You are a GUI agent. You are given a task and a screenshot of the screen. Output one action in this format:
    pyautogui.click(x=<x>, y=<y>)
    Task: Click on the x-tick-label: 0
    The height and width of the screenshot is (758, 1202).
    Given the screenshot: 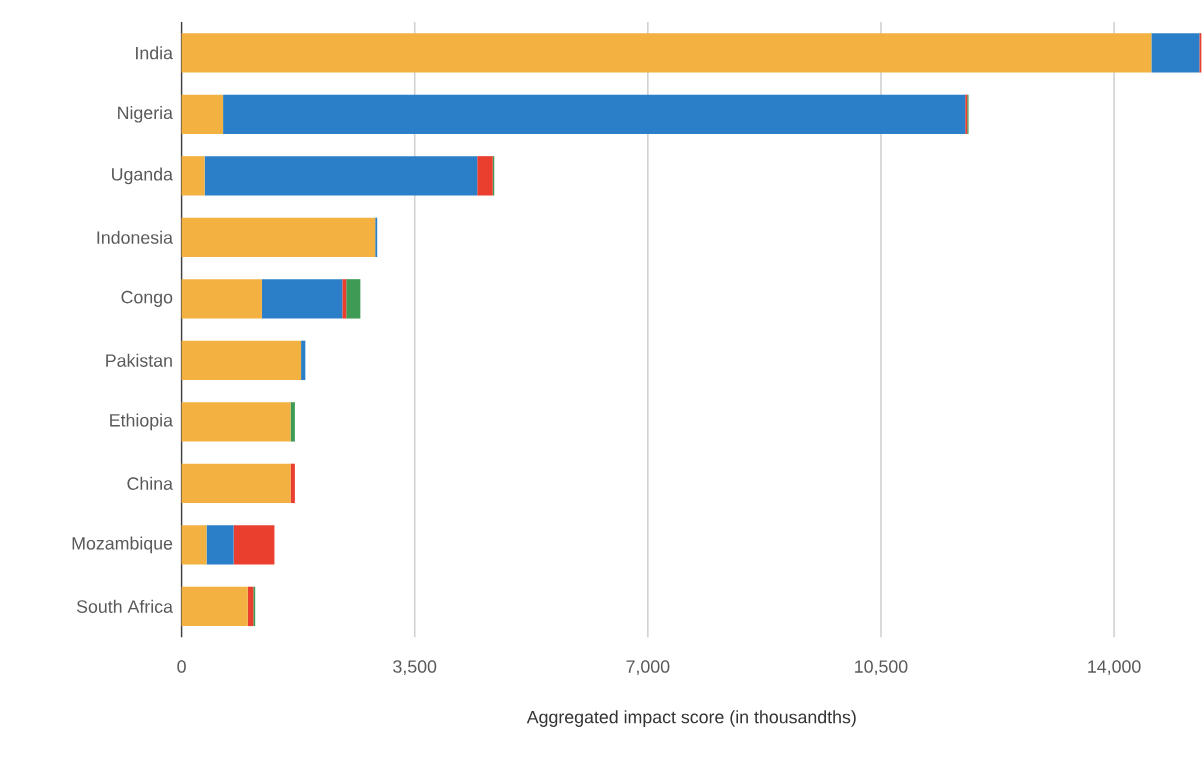 What is the action you would take?
    pyautogui.click(x=181, y=666)
    